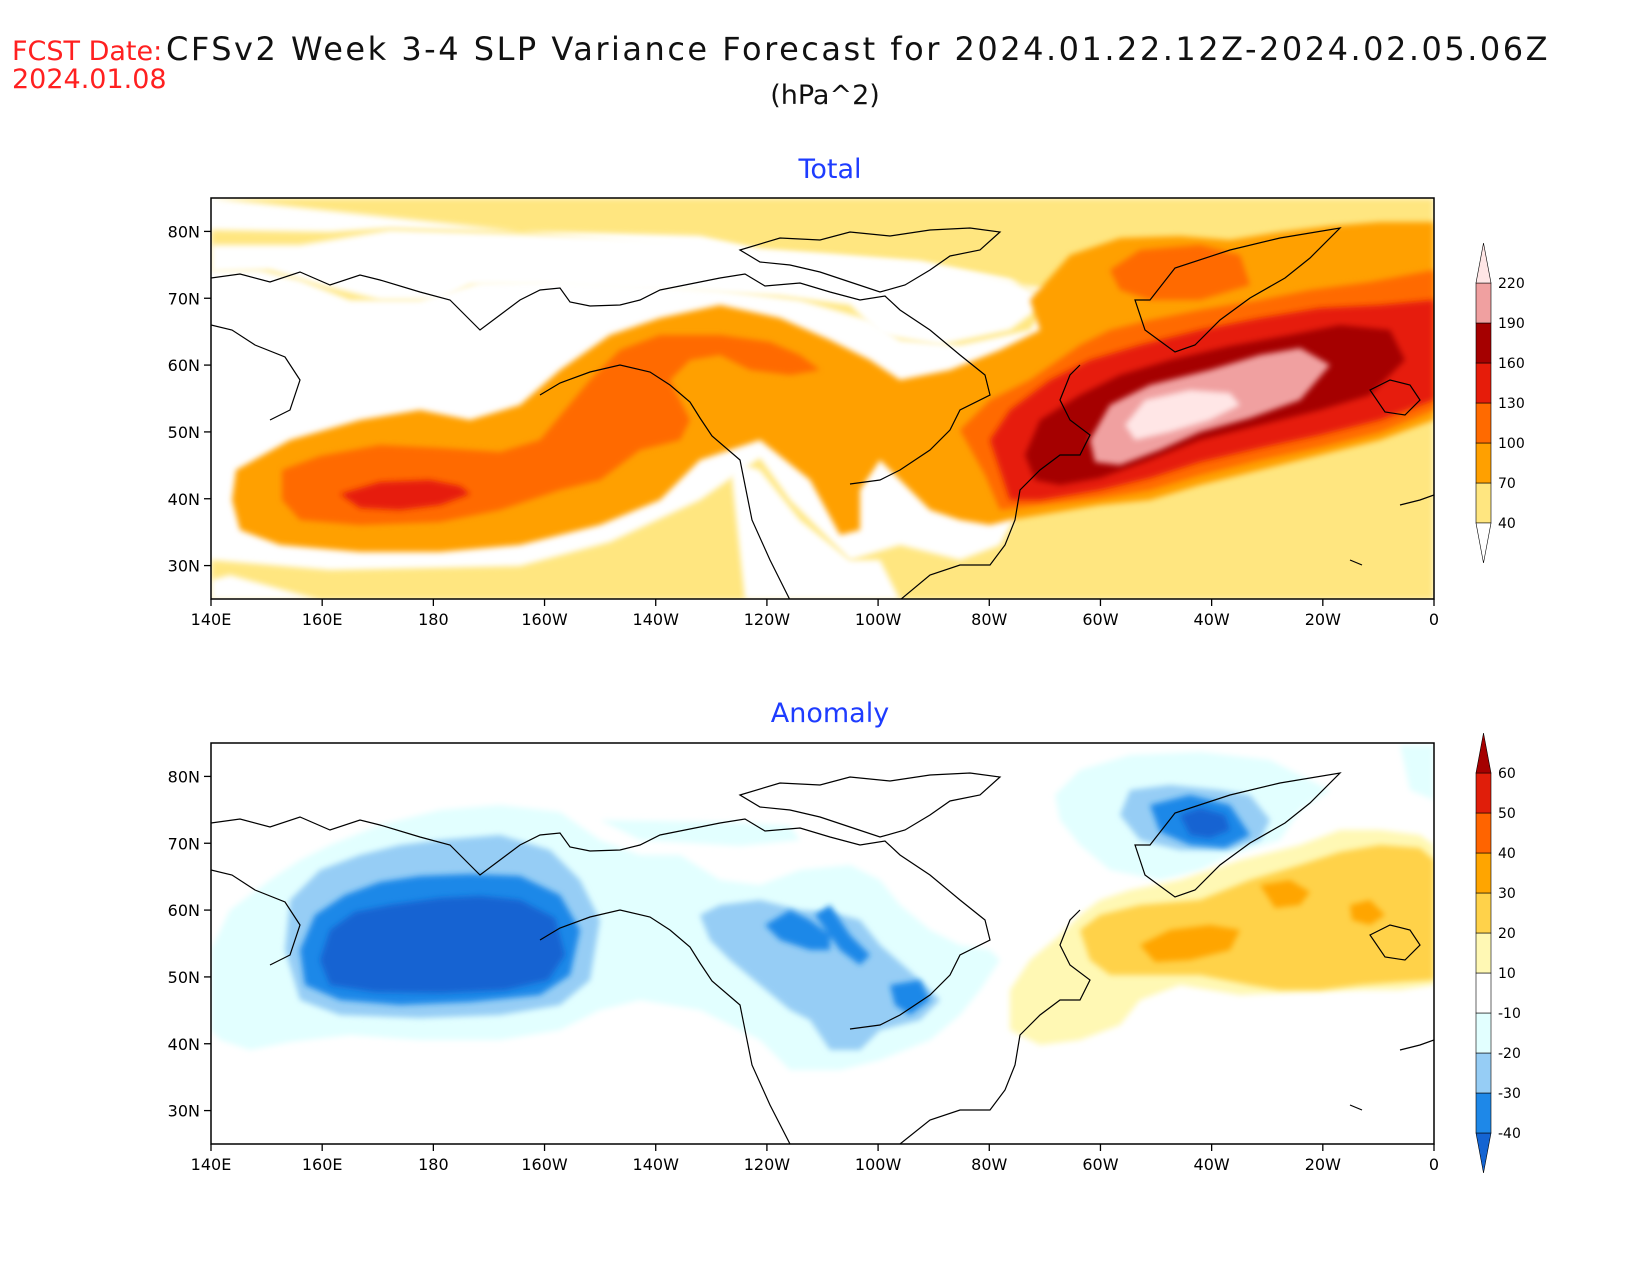 The width and height of the screenshot is (1650, 1275). Describe the element at coordinates (1507, 814) in the screenshot. I see `colorbar-label: 50` at that location.